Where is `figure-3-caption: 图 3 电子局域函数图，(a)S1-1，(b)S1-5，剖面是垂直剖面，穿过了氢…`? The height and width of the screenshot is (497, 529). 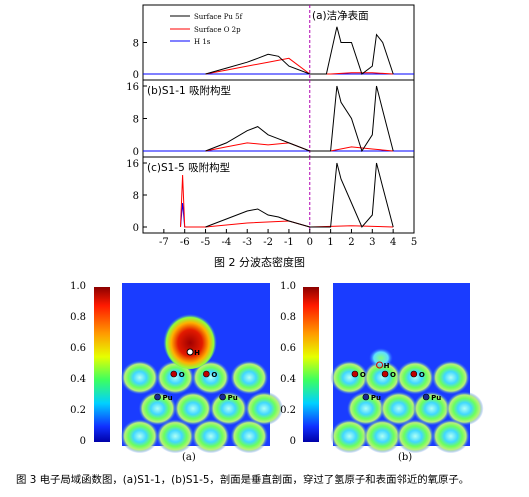
figure-3-caption: 图 3 电子局域函数图，(a)S1-1，(b)S1-5，剖面是垂直剖面，穿过了氢… is located at coordinates (243, 480).